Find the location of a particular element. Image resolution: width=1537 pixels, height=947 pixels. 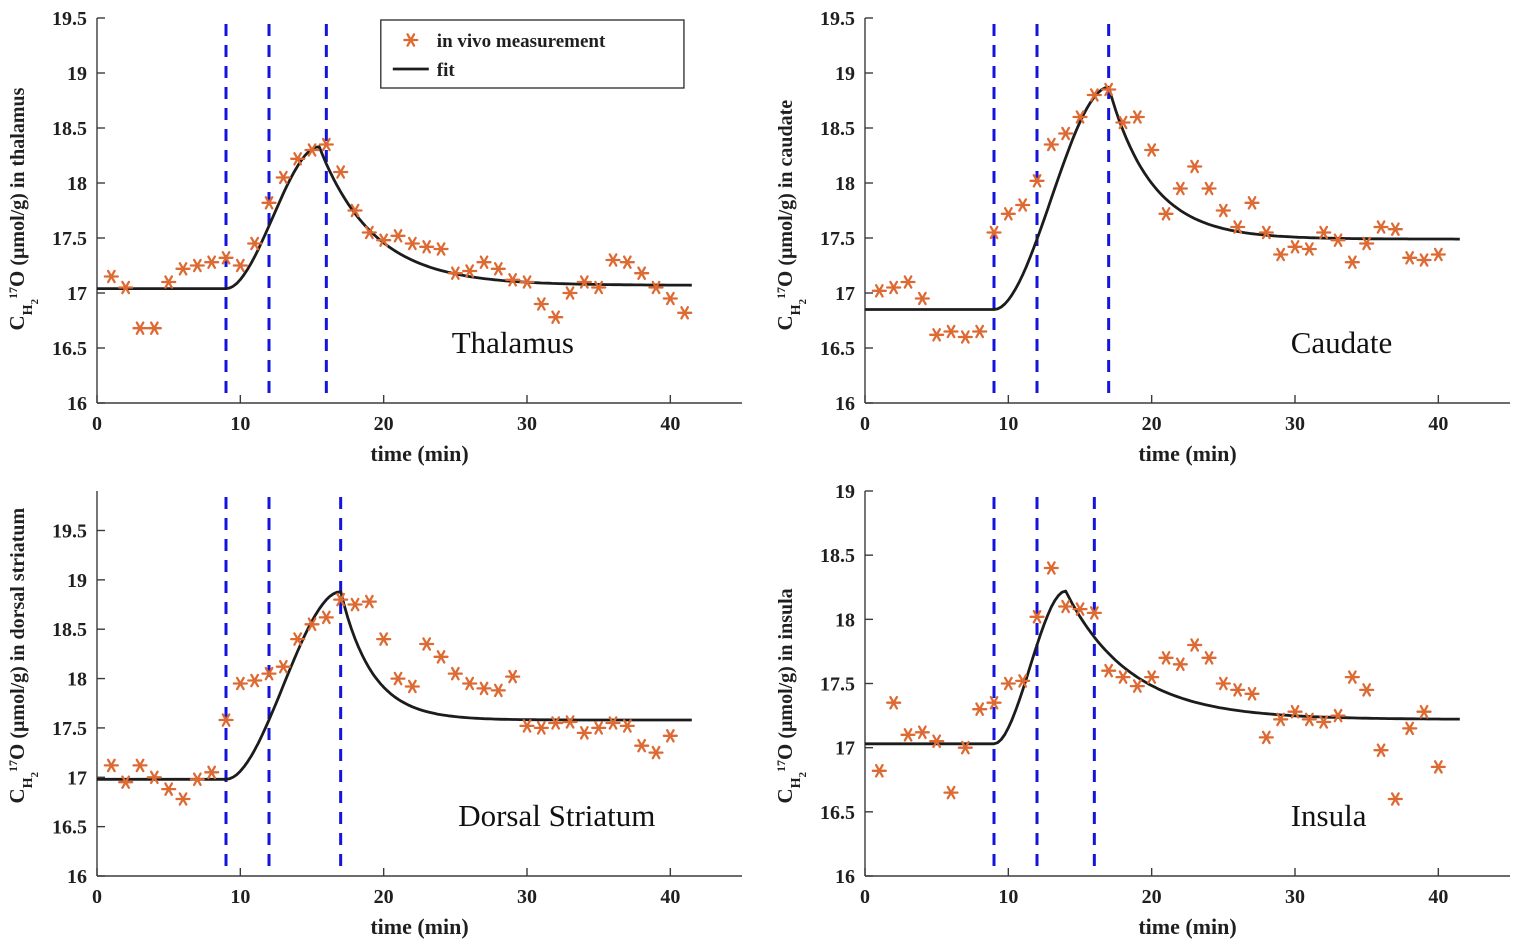

x-tick-label: 20 is located at coordinates (384, 424).